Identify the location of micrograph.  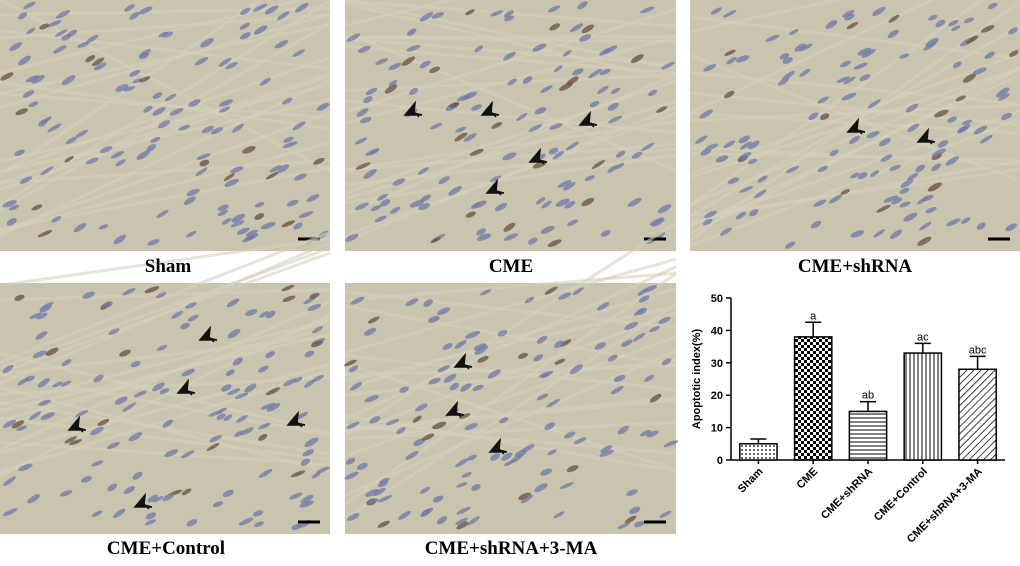
(510, 408).